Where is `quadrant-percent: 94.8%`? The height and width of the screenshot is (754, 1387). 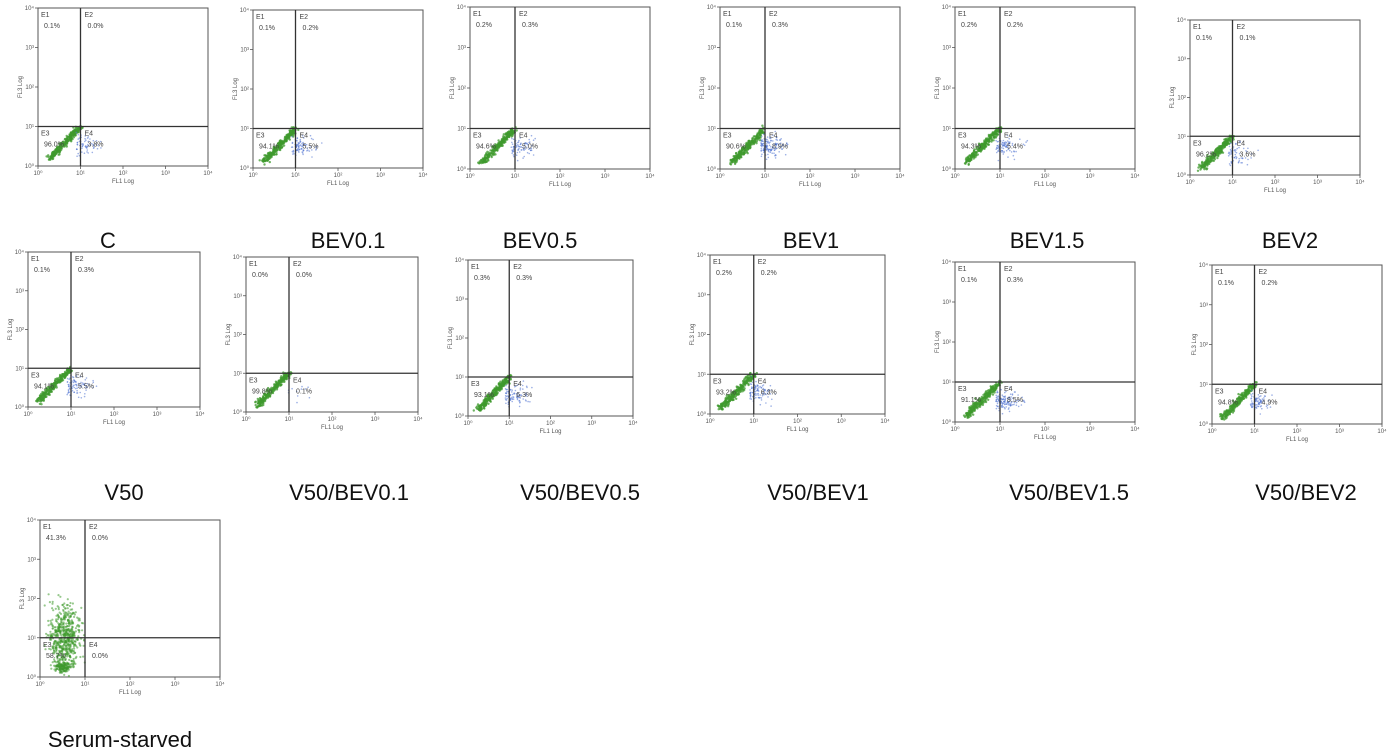 quadrant-percent: 94.8% is located at coordinates (1228, 402).